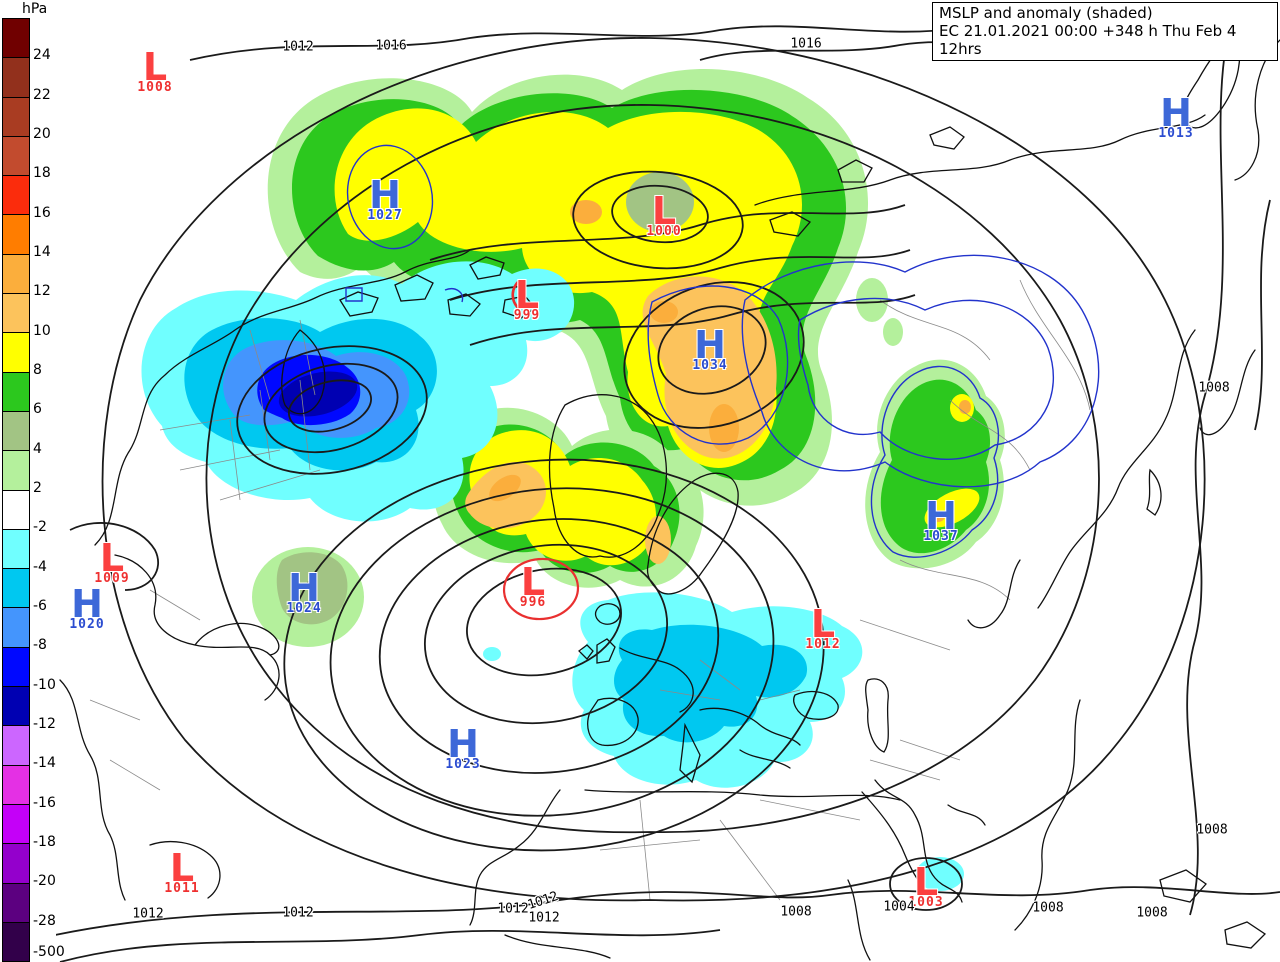 The image size is (1280, 962). Describe the element at coordinates (44, 684) in the screenshot. I see `colorbar-tick-label: -10` at that location.